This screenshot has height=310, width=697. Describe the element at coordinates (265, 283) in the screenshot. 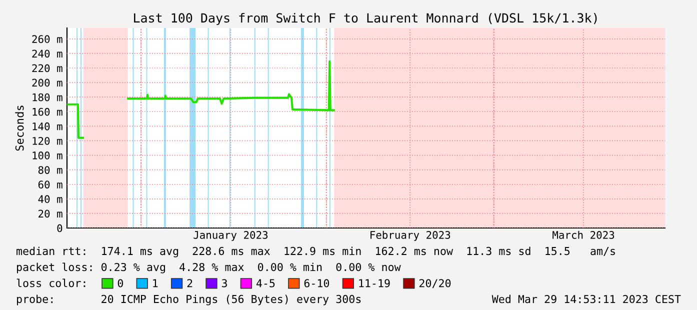

I see `legend-label: 4-5` at that location.